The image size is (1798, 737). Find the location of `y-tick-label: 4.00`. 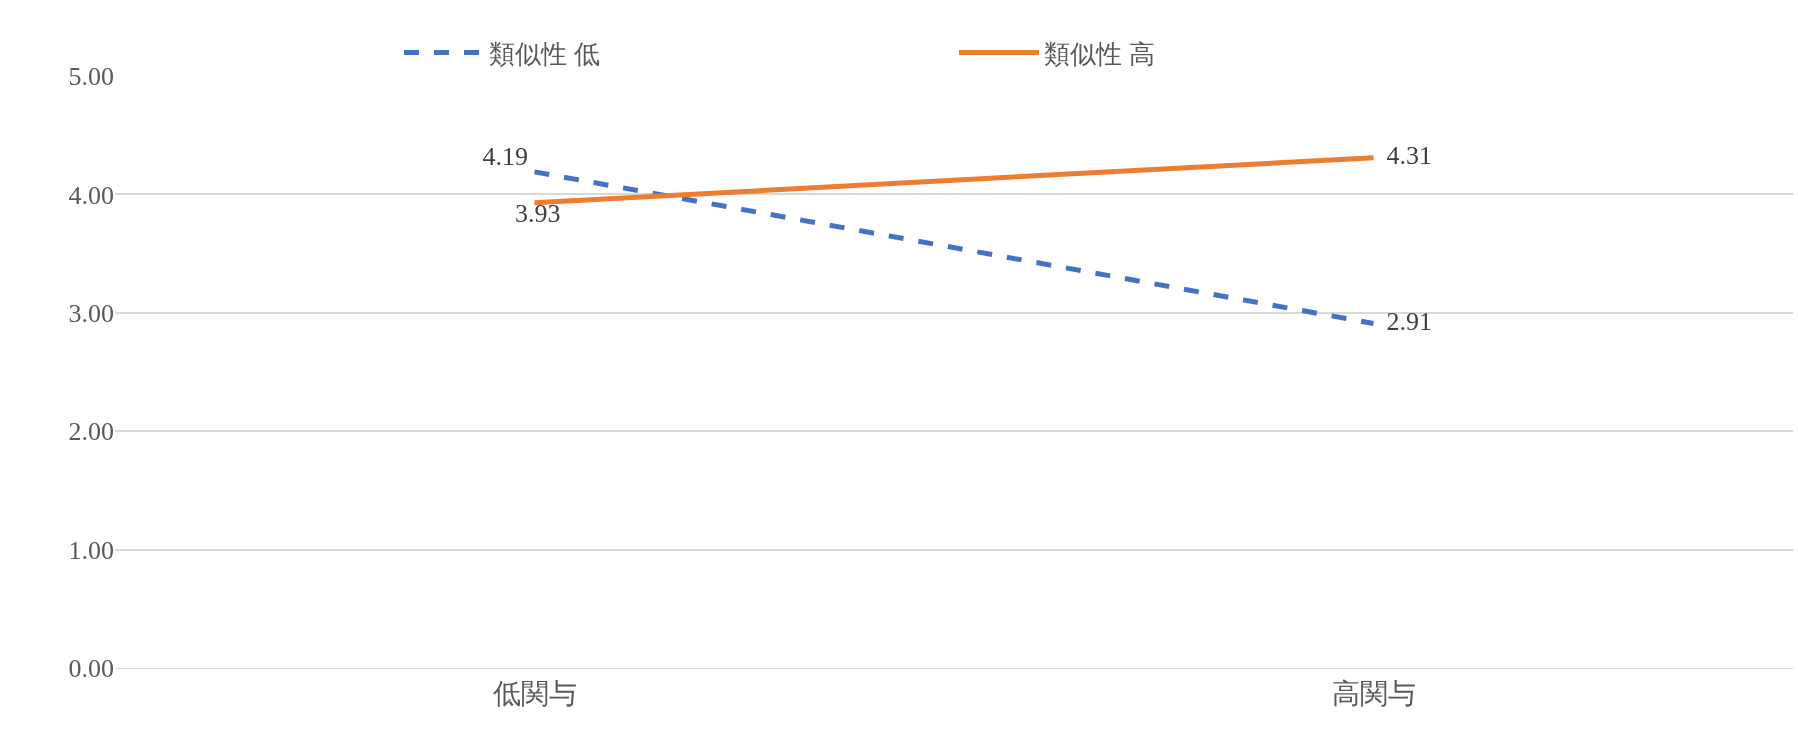

y-tick-label: 4.00 is located at coordinates (91, 195).